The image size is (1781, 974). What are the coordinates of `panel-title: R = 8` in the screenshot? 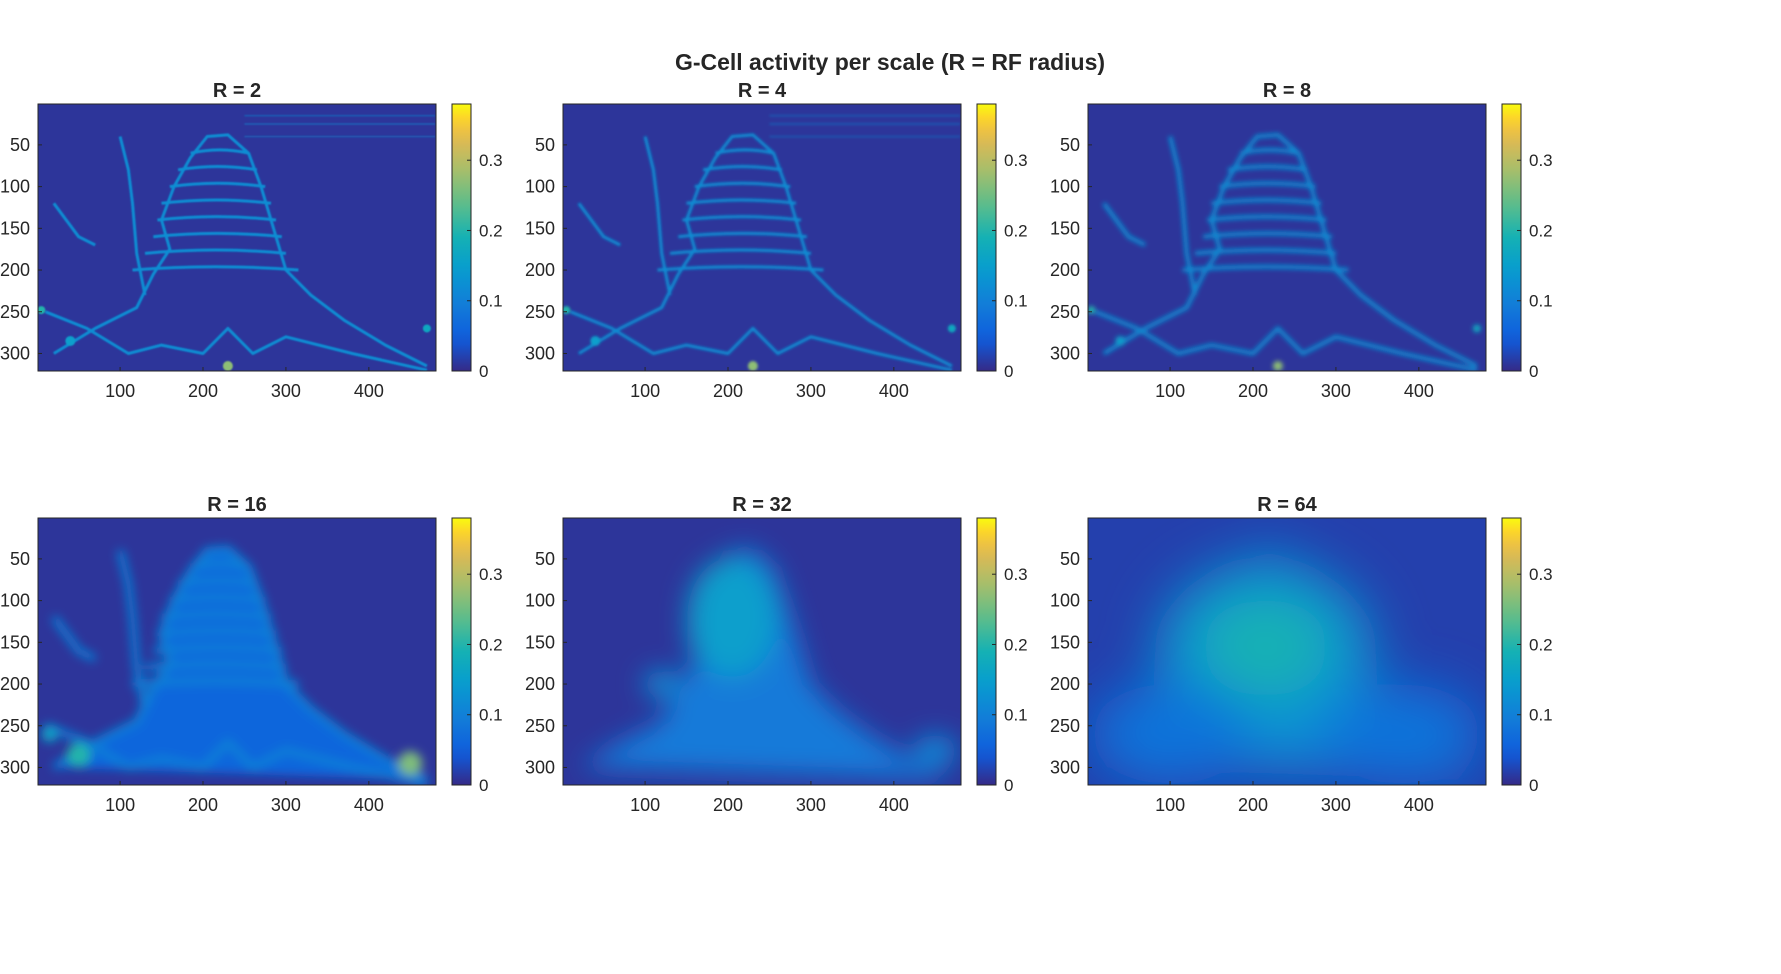 It's located at (1287, 91).